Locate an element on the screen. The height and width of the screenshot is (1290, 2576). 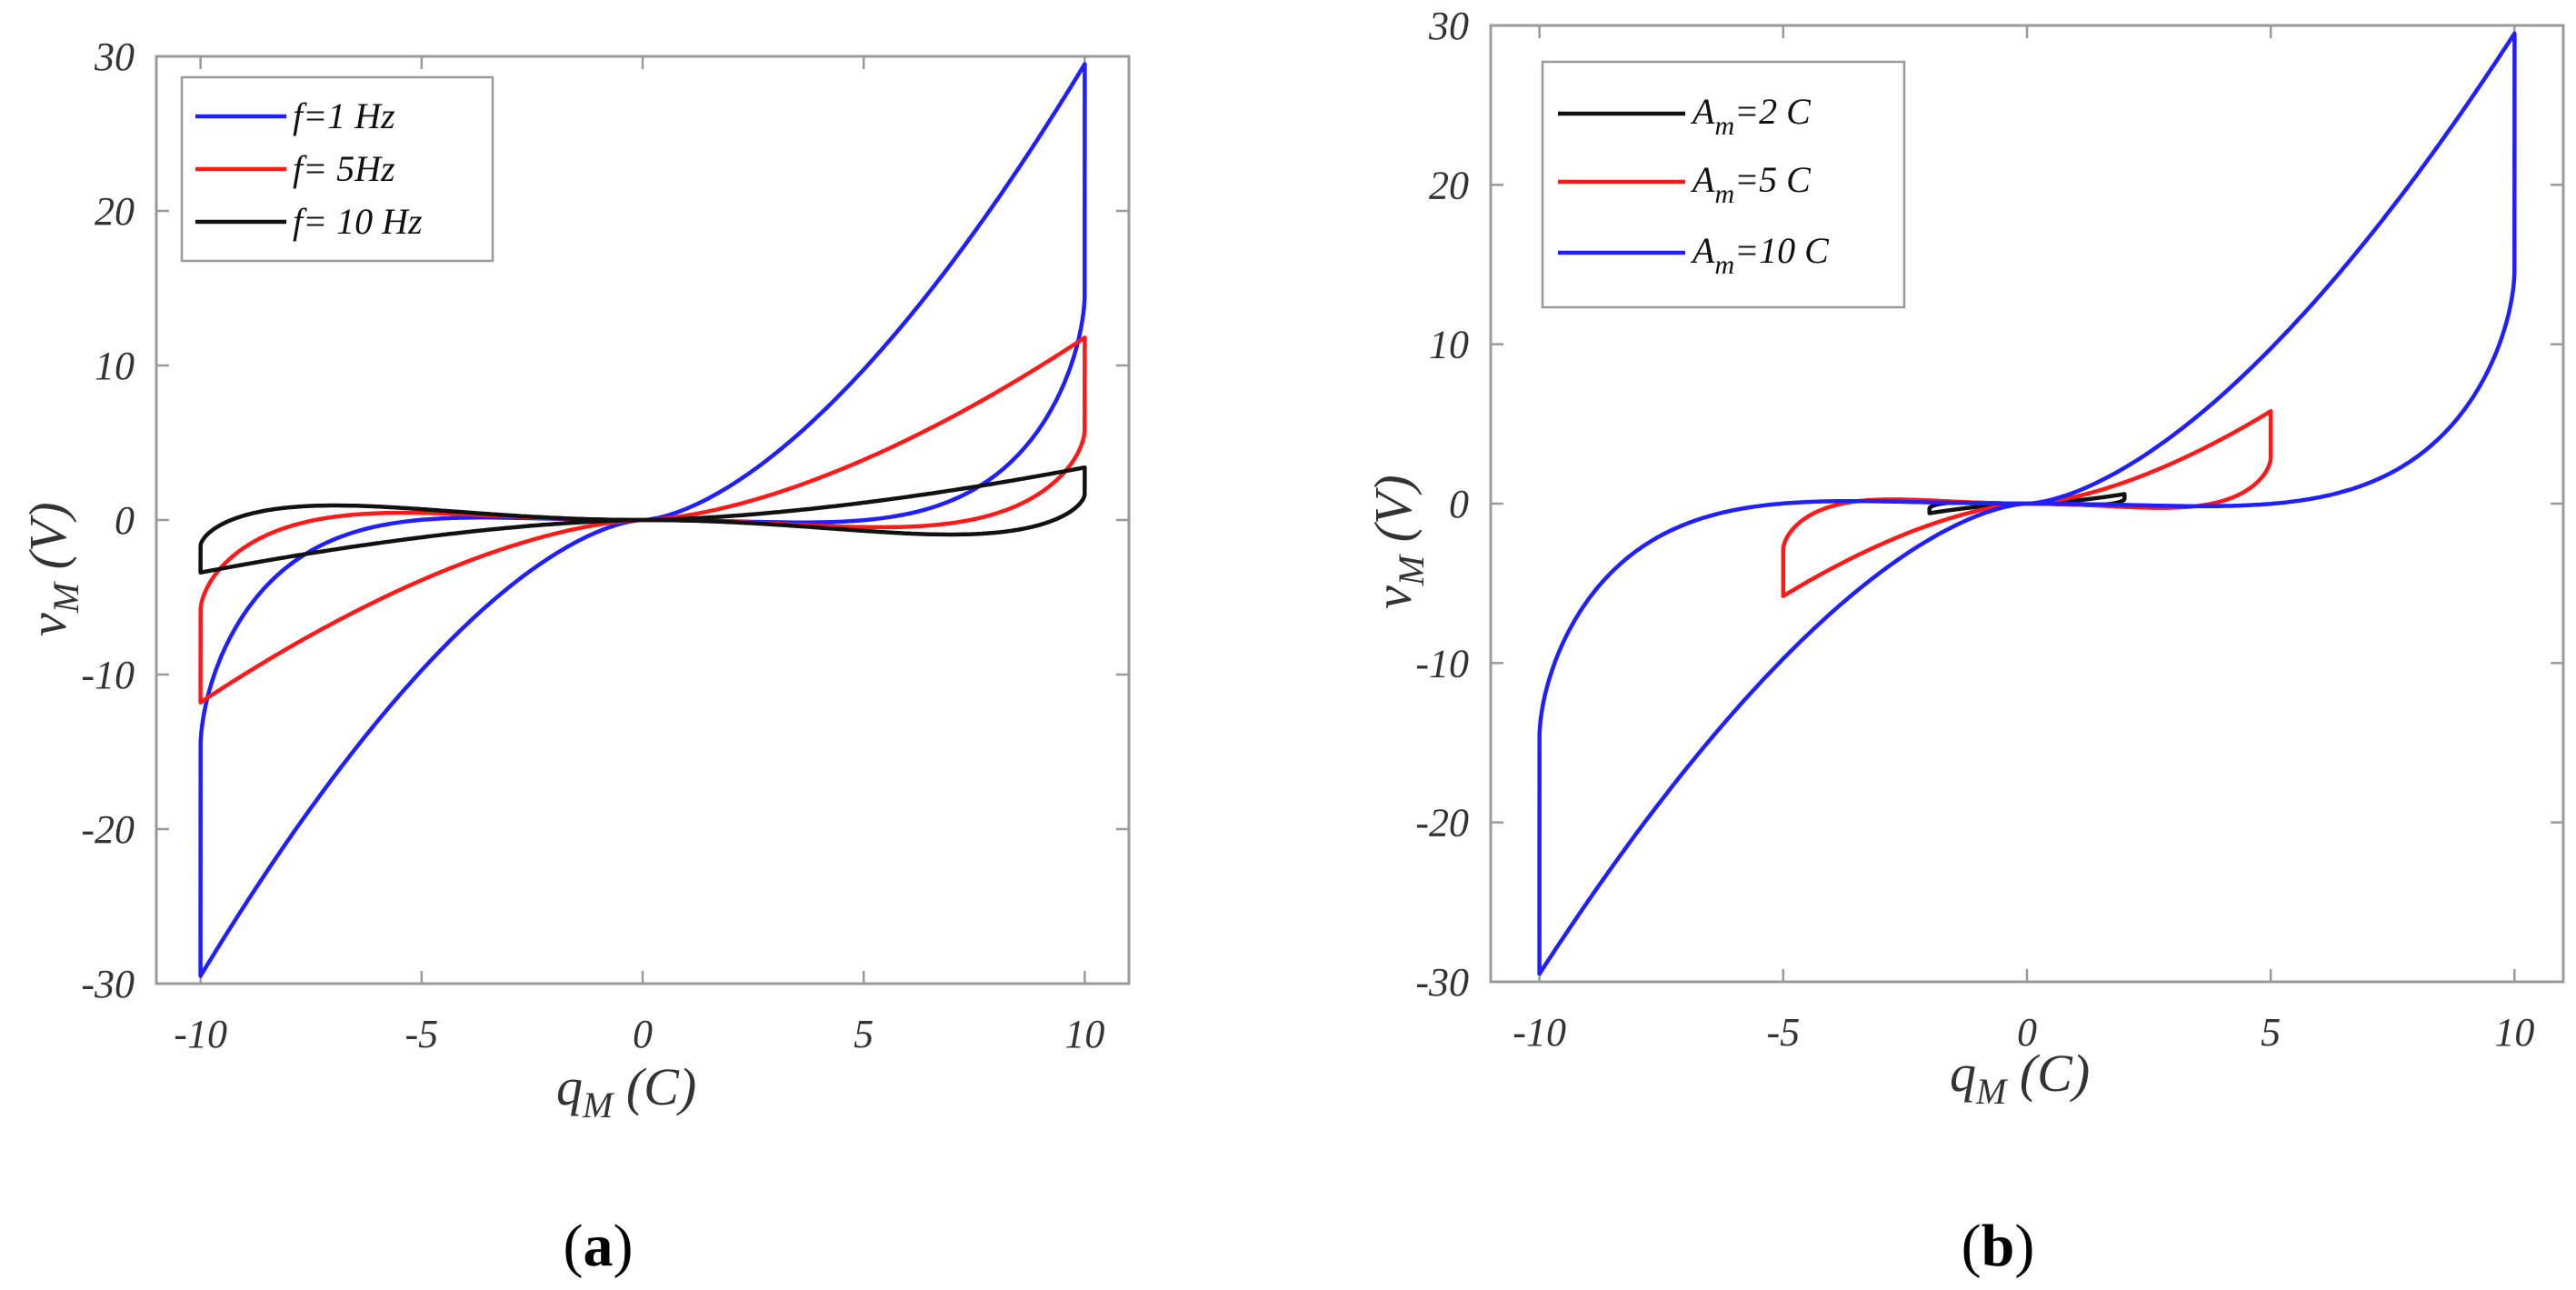
chart-b-ylabel-var: v is located at coordinates (1393, 597).